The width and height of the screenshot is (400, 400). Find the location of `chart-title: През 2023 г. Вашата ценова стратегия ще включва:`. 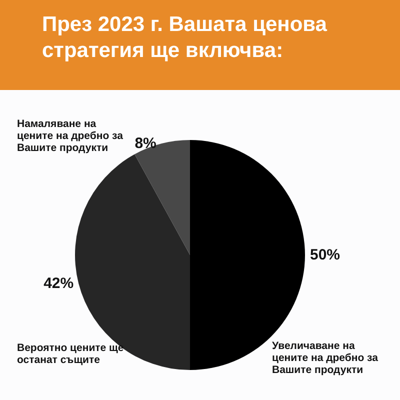

chart-title: През 2023 г. Вашата ценова стратегия ще включва: is located at coordinates (185, 38).